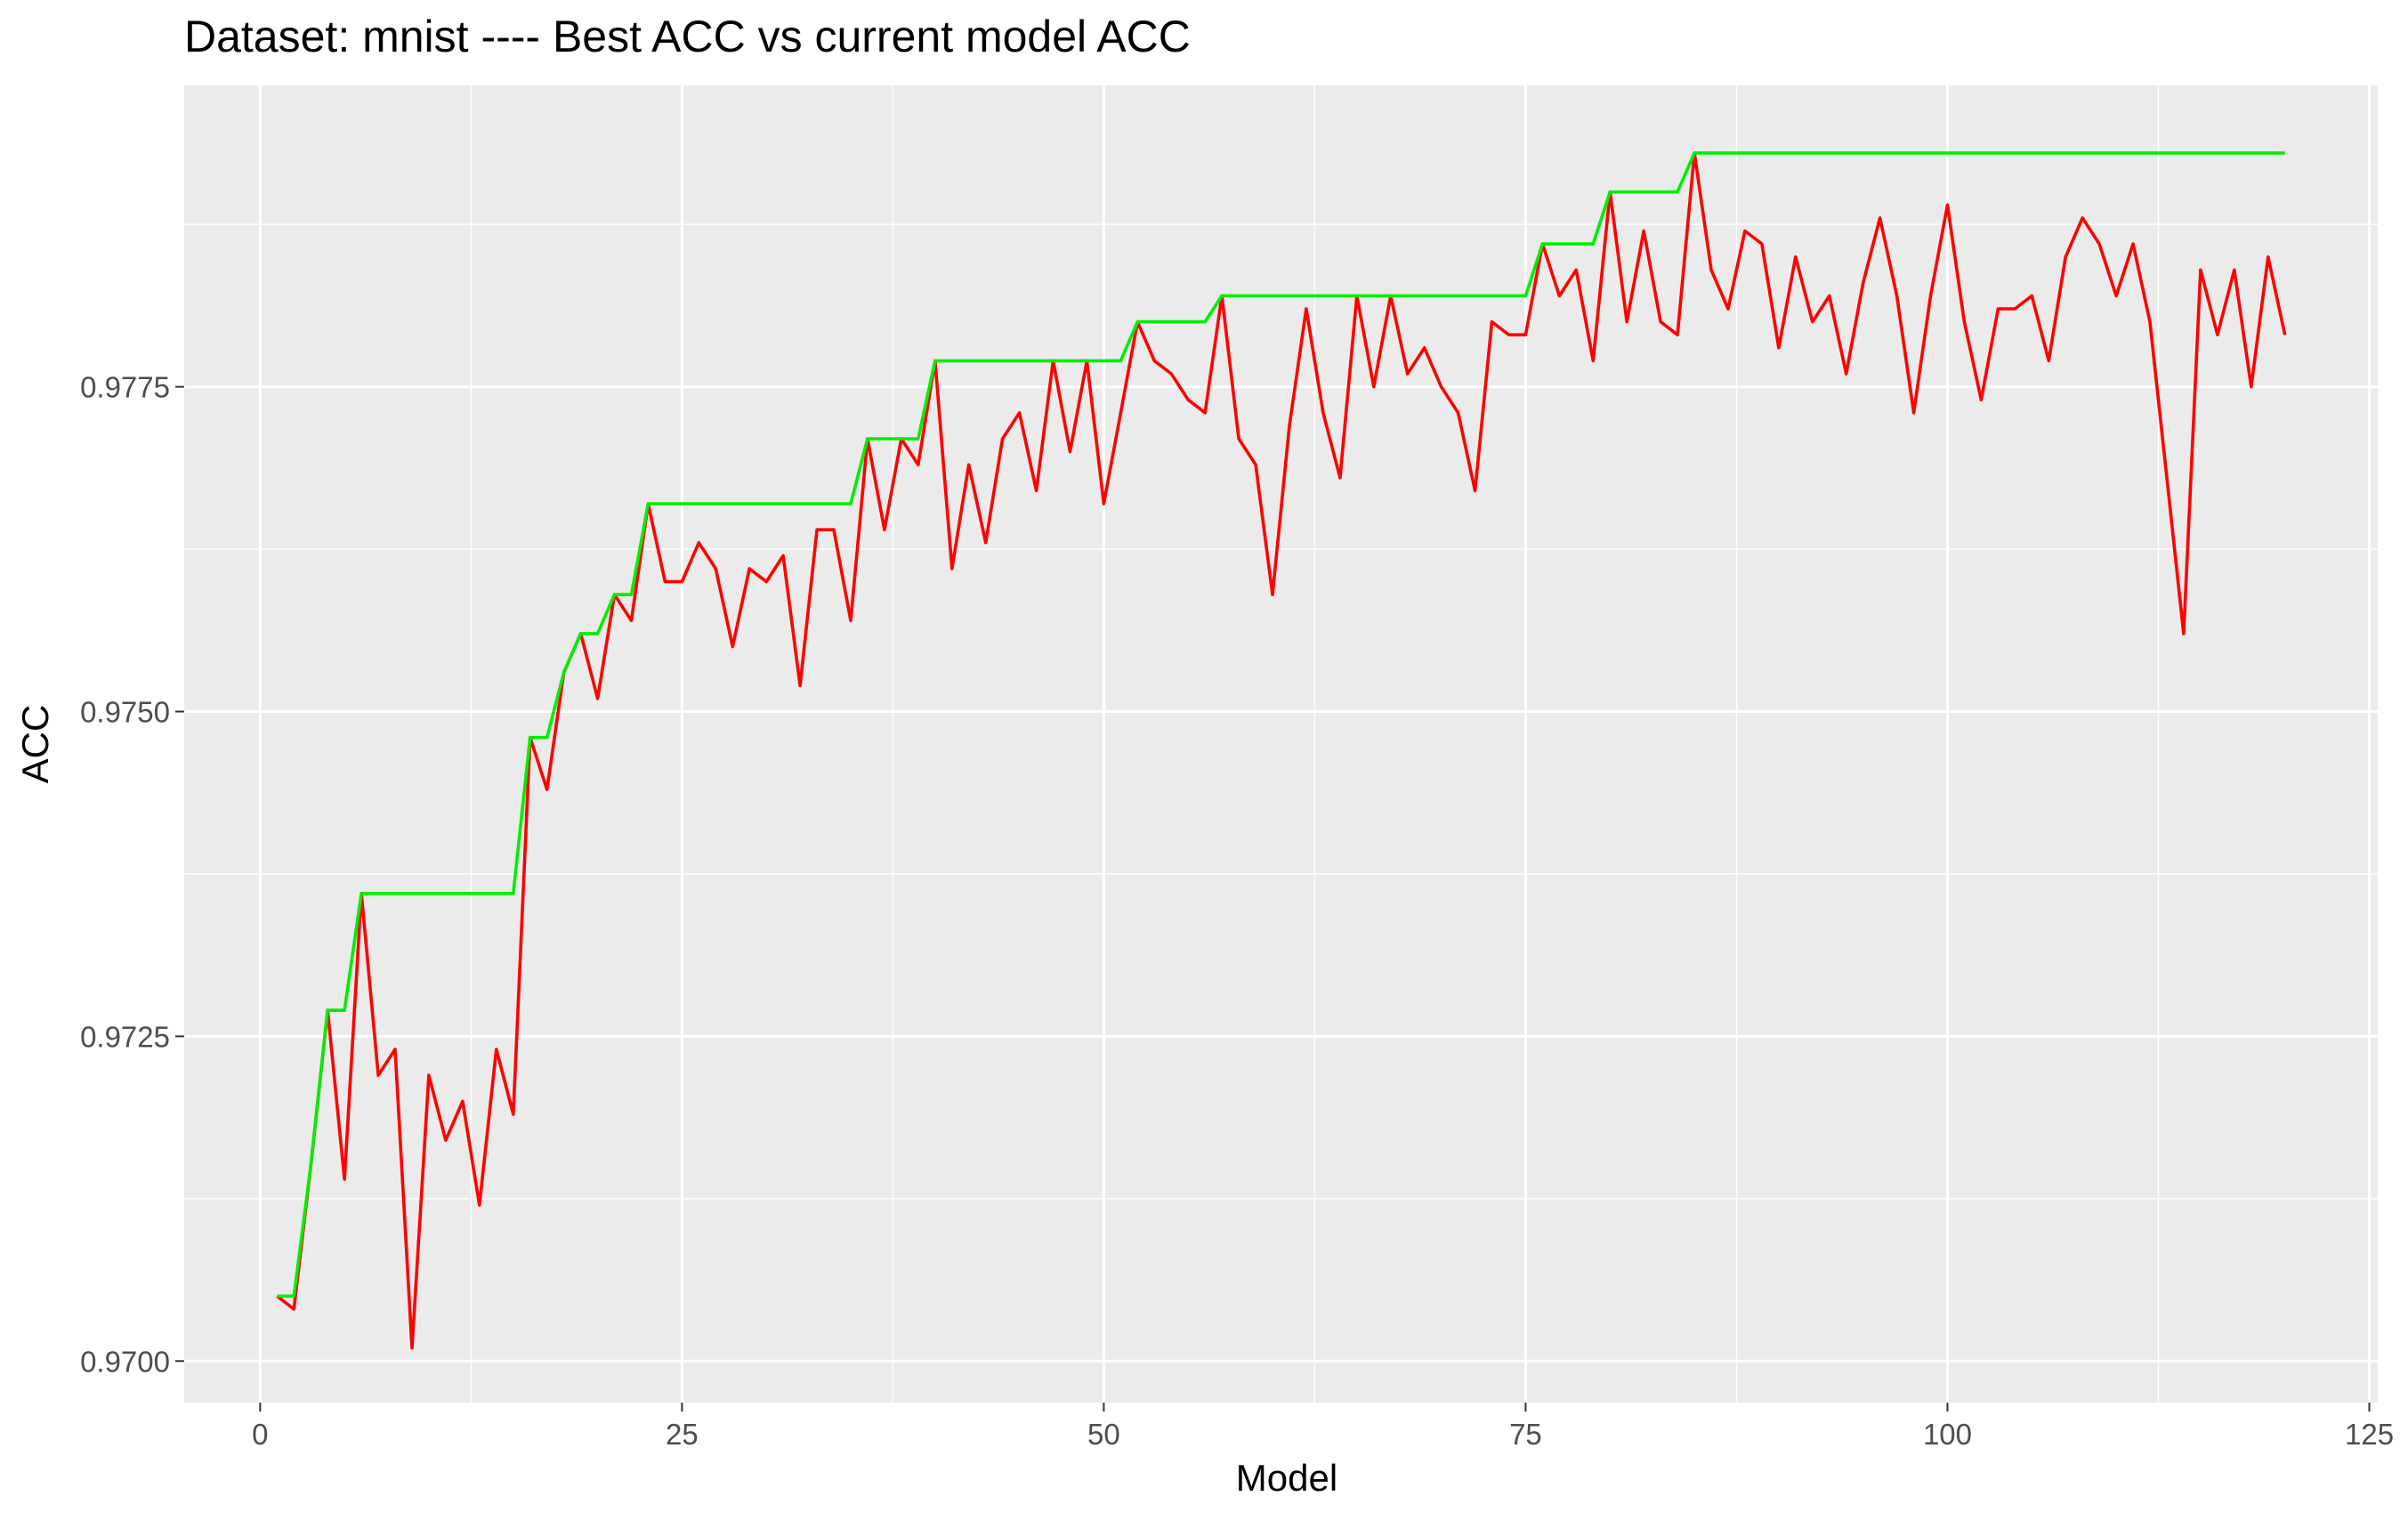 Image resolution: width=2408 pixels, height=1521 pixels. Describe the element at coordinates (125, 1036) in the screenshot. I see `y-tick-label: 0.9725` at that location.